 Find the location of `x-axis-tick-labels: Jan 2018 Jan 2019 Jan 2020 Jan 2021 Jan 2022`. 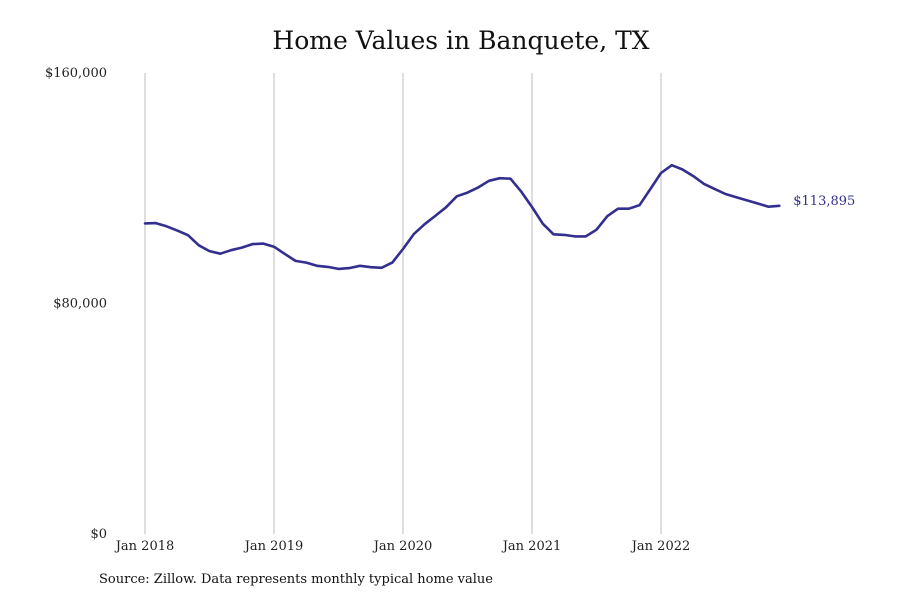

x-axis-tick-labels: Jan 2018 Jan 2019 Jan 2020 Jan 2021 Jan 2022 is located at coordinates (402, 546).